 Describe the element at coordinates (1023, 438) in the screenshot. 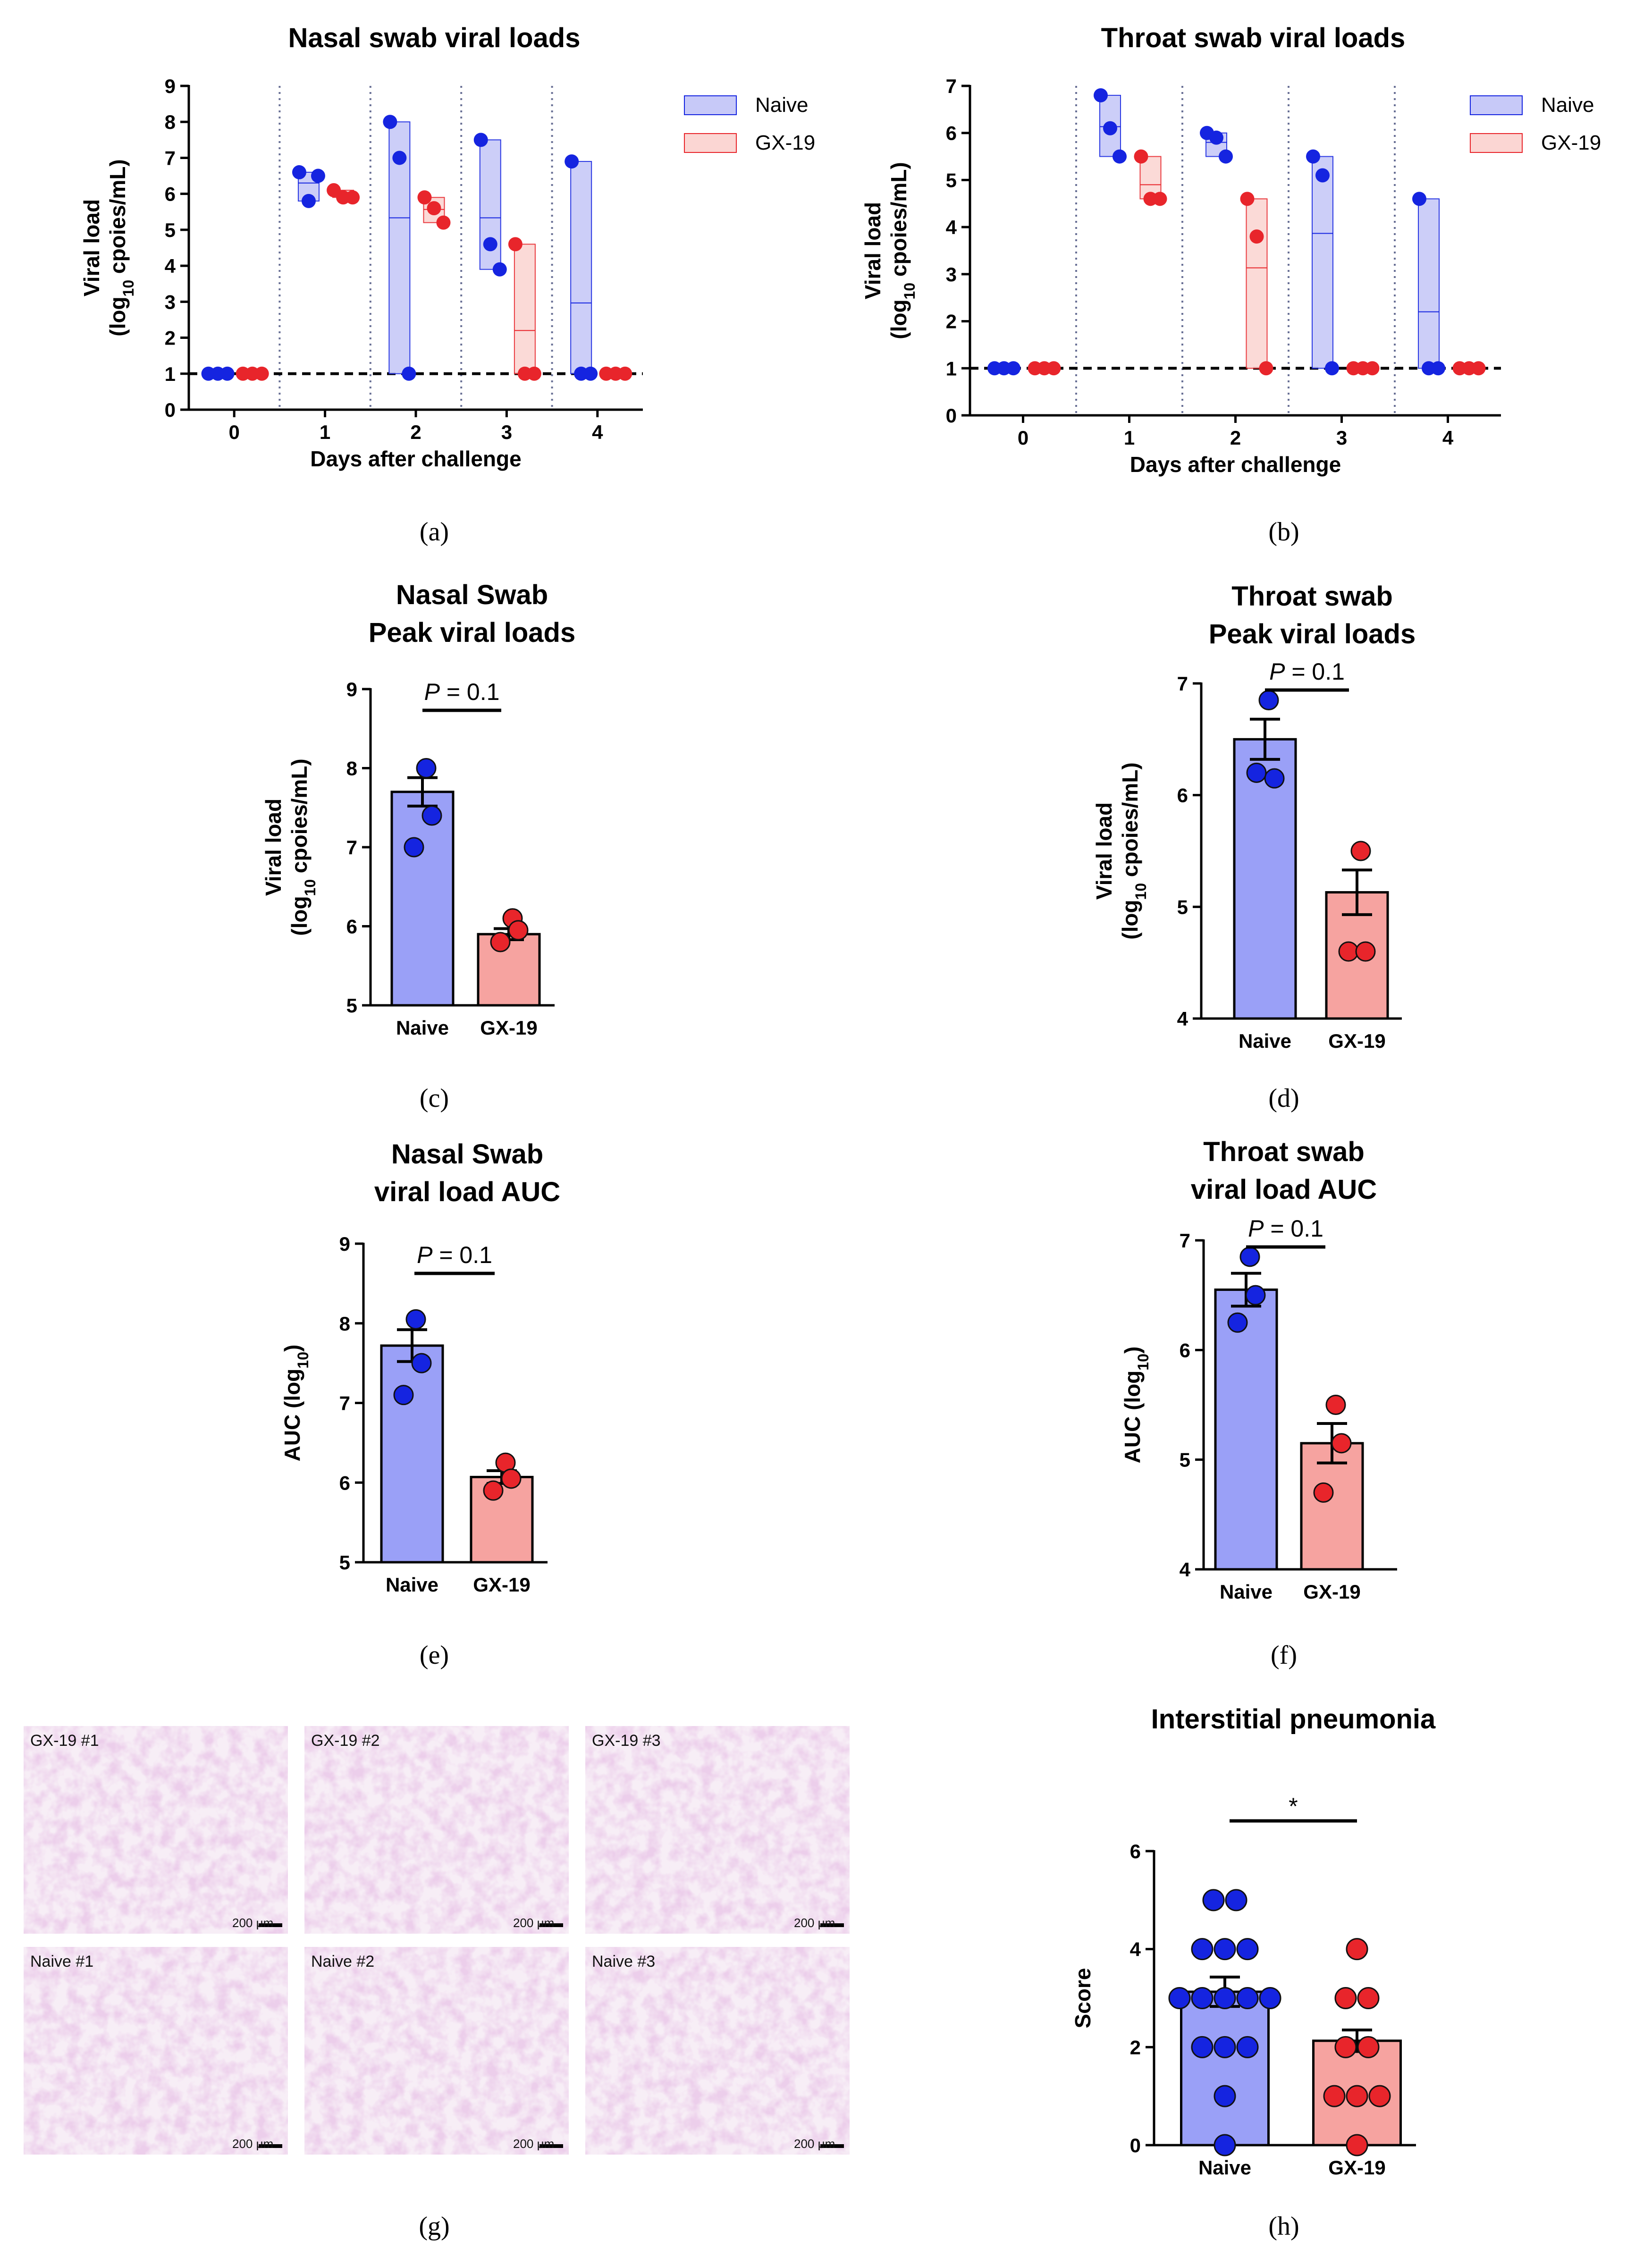

I see `x-tick-label: 0` at that location.